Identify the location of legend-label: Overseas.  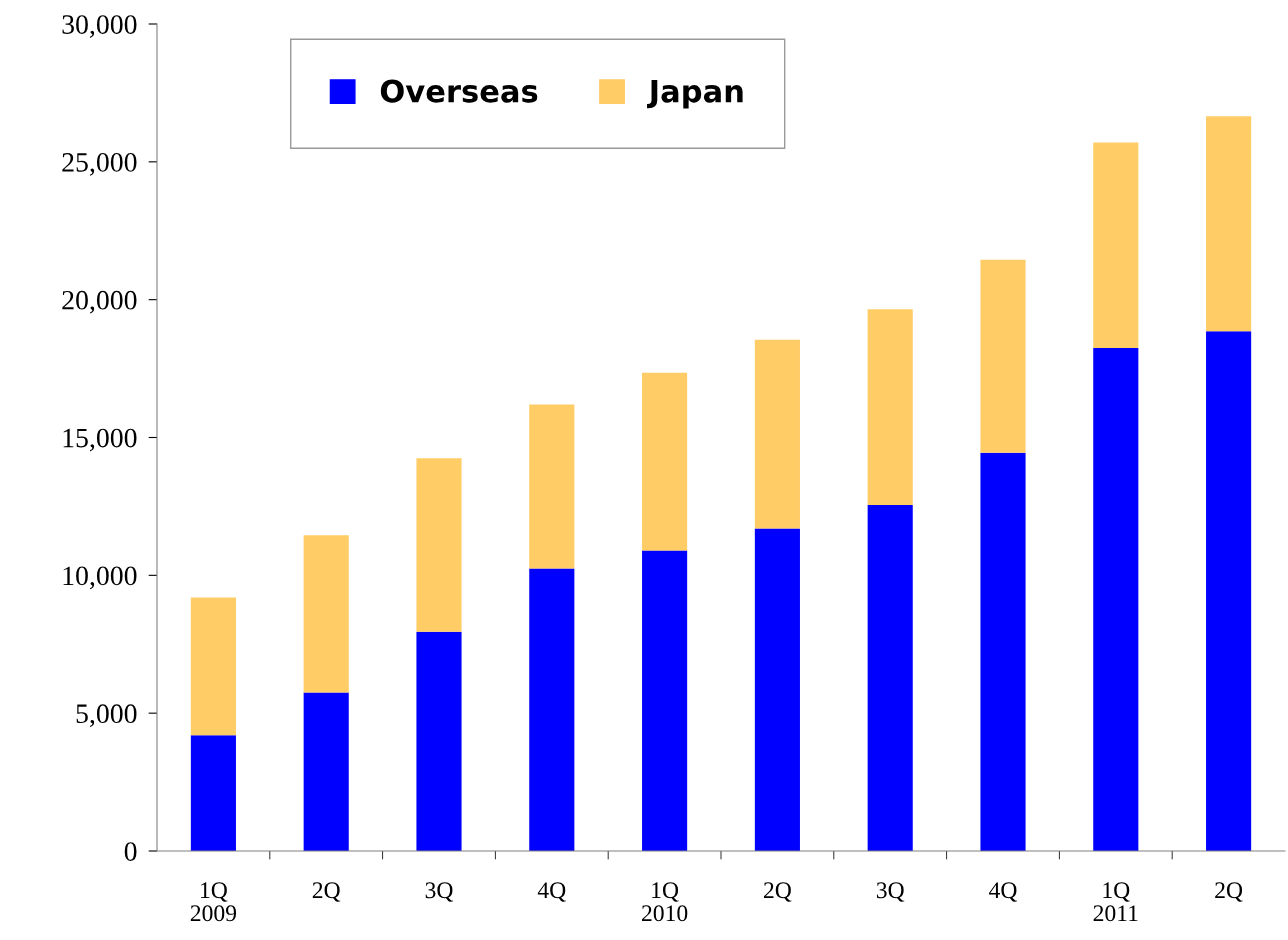
(459, 91).